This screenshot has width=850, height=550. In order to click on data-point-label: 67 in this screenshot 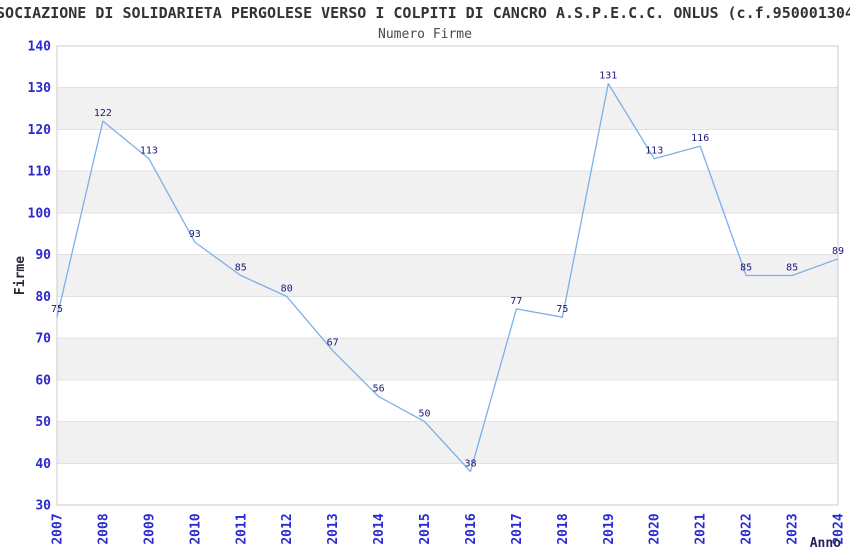, I will do `click(333, 343)`.